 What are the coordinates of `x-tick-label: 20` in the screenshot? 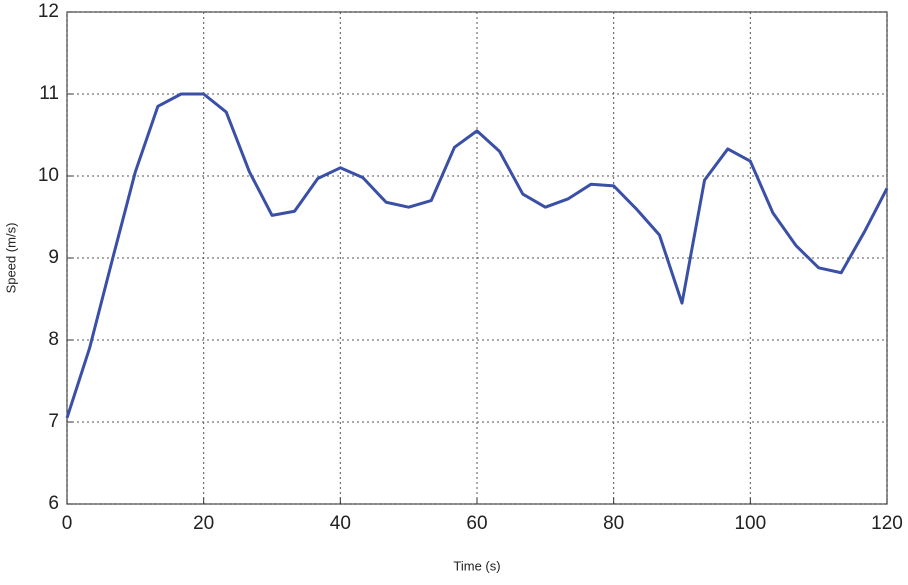 It's located at (203, 523).